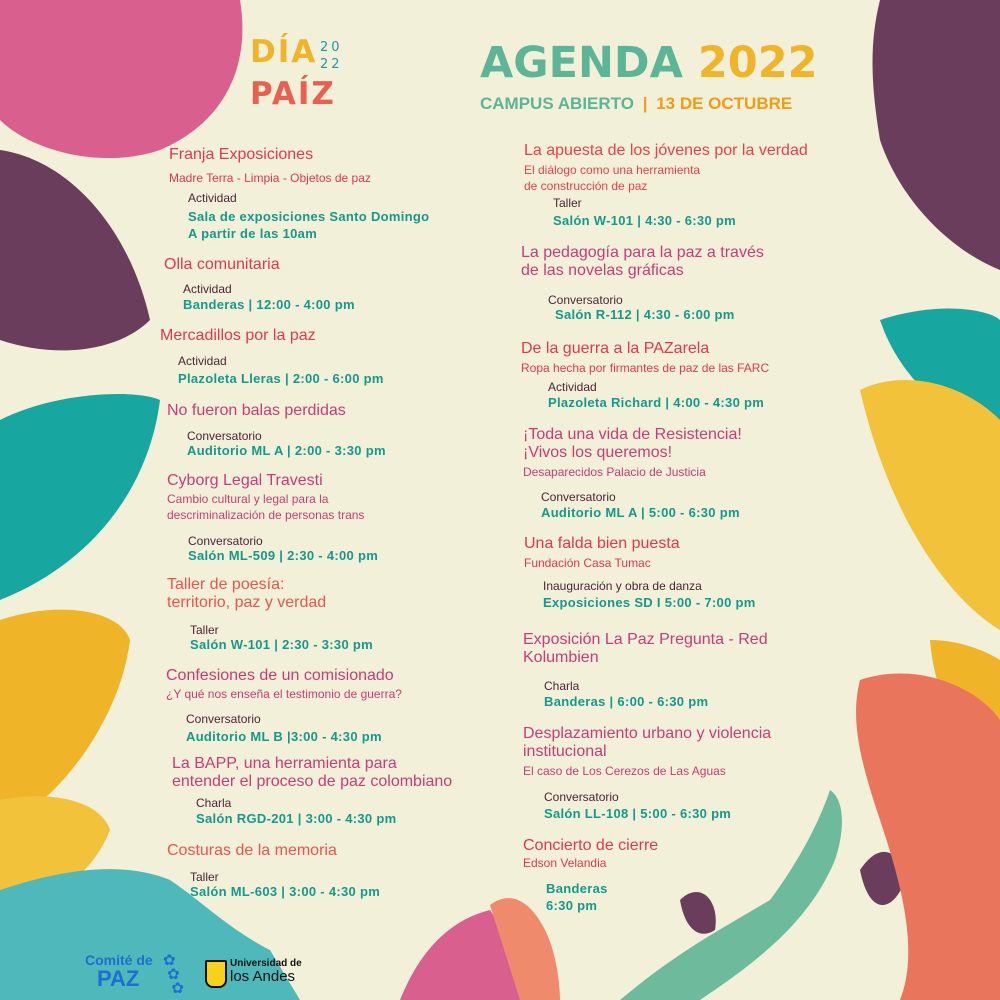  Describe the element at coordinates (286, 450) in the screenshot. I see `event-location-time: Auditorio ML A | 2:00 - 3:30 pm` at that location.